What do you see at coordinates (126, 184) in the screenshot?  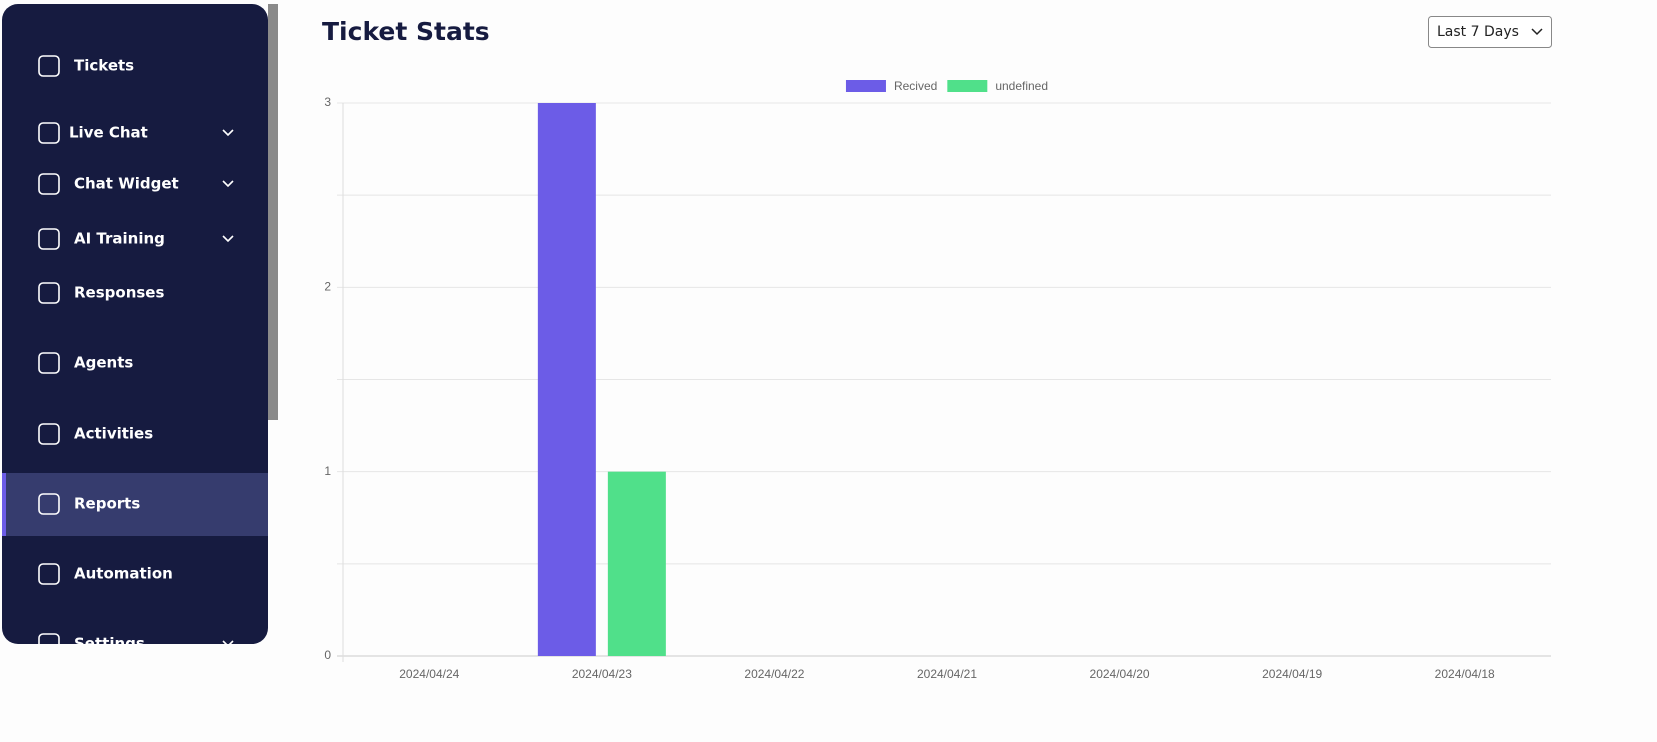 I see `nav-item: Chat Widget` at bounding box center [126, 184].